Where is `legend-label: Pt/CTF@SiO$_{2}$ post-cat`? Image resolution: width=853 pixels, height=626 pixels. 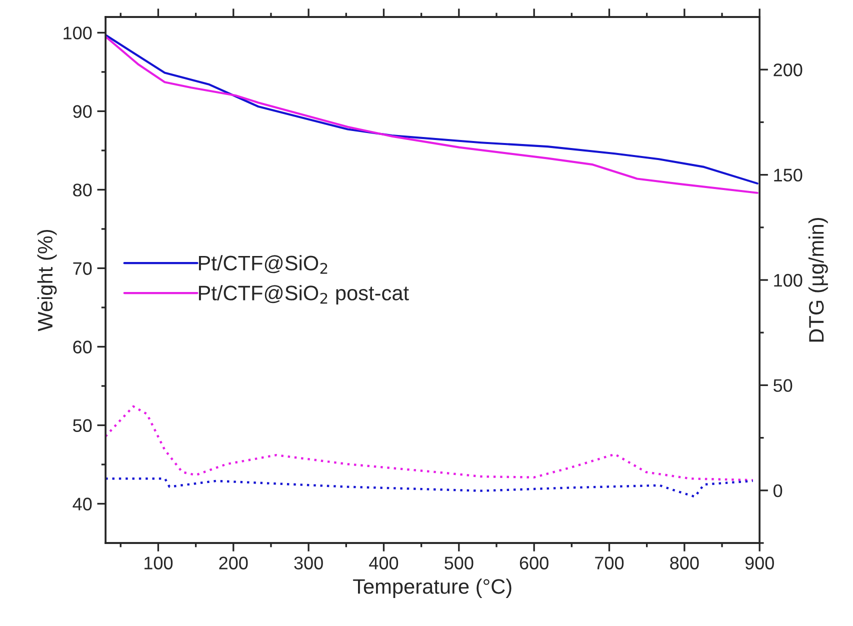
legend-label: Pt/CTF@SiO$_{2}$ post-cat is located at coordinates (303, 295).